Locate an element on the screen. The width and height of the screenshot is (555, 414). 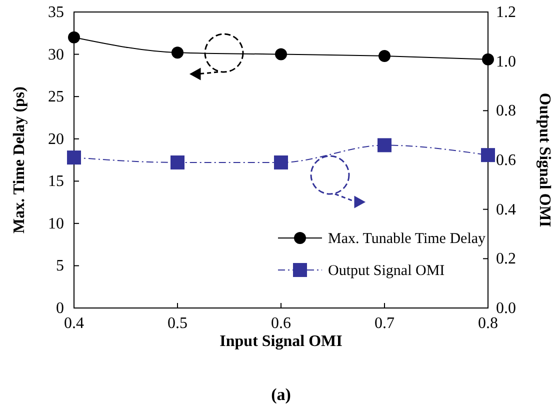
y-tick-label: 0 is located at coordinates (60, 308).